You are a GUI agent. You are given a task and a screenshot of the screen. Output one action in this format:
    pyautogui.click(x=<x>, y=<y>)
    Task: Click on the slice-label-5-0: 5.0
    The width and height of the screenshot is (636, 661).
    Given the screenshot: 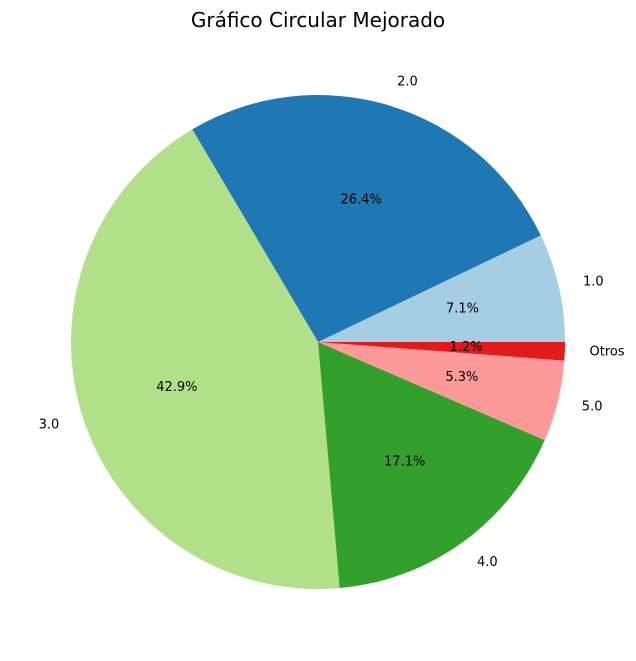 What is the action you would take?
    pyautogui.click(x=592, y=407)
    